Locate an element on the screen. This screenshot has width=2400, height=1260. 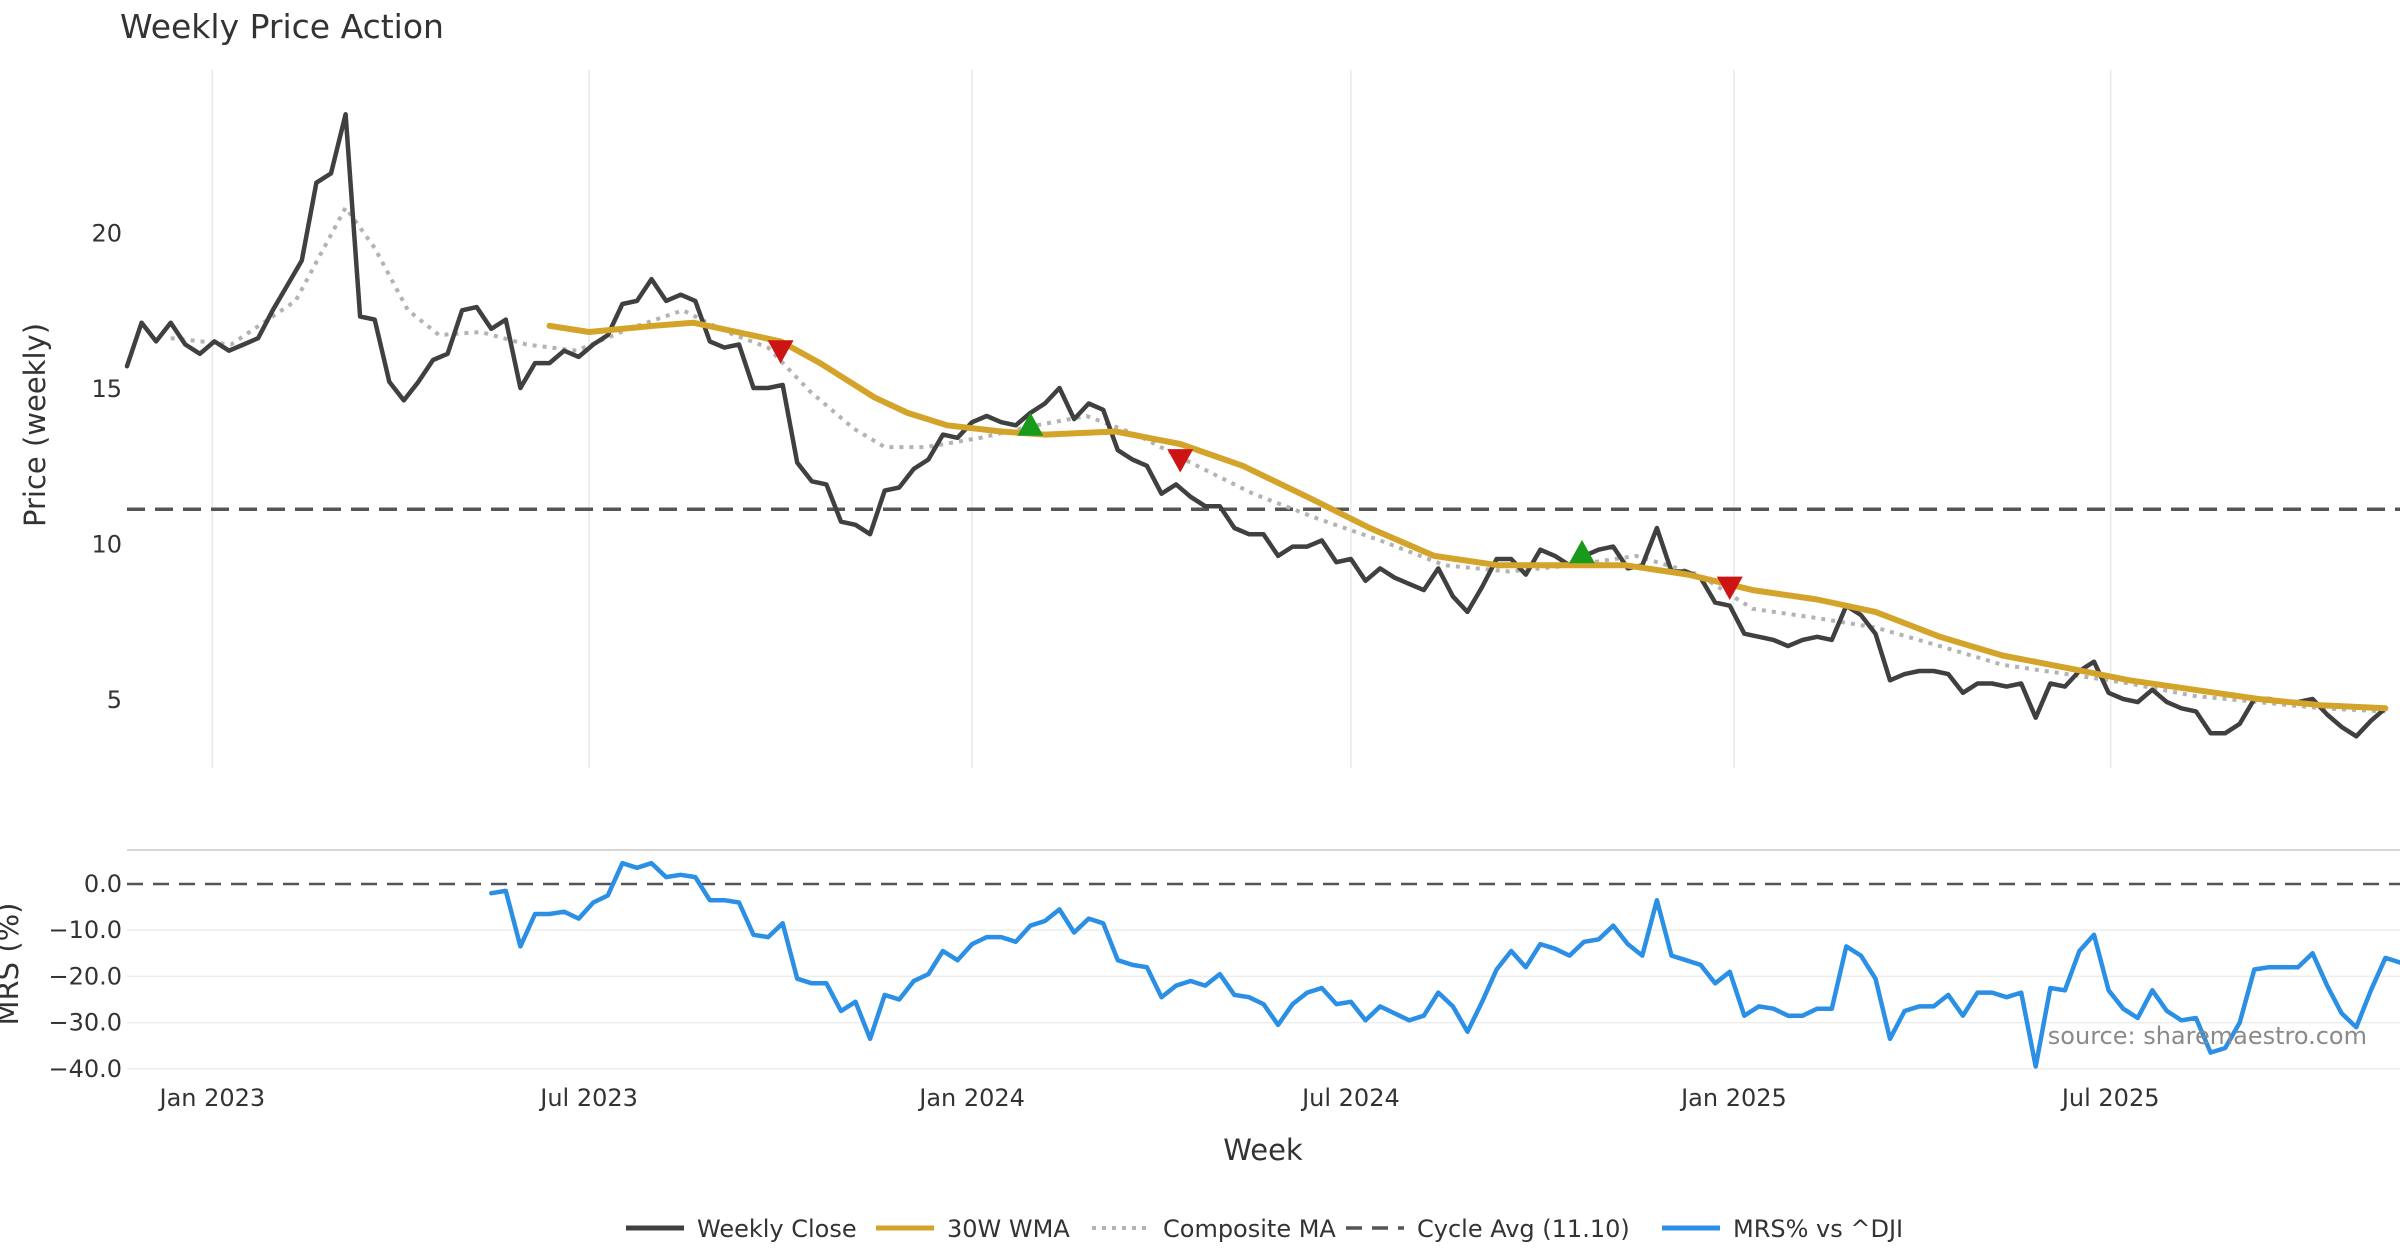
mrs-ytick-label-2: −20.0 is located at coordinates (85, 976).